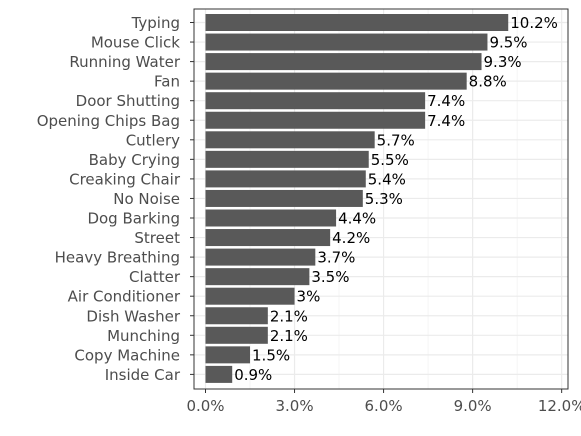 This screenshot has width=581, height=436. What do you see at coordinates (125, 179) in the screenshot?
I see `category-label: Creaking Chair` at bounding box center [125, 179].